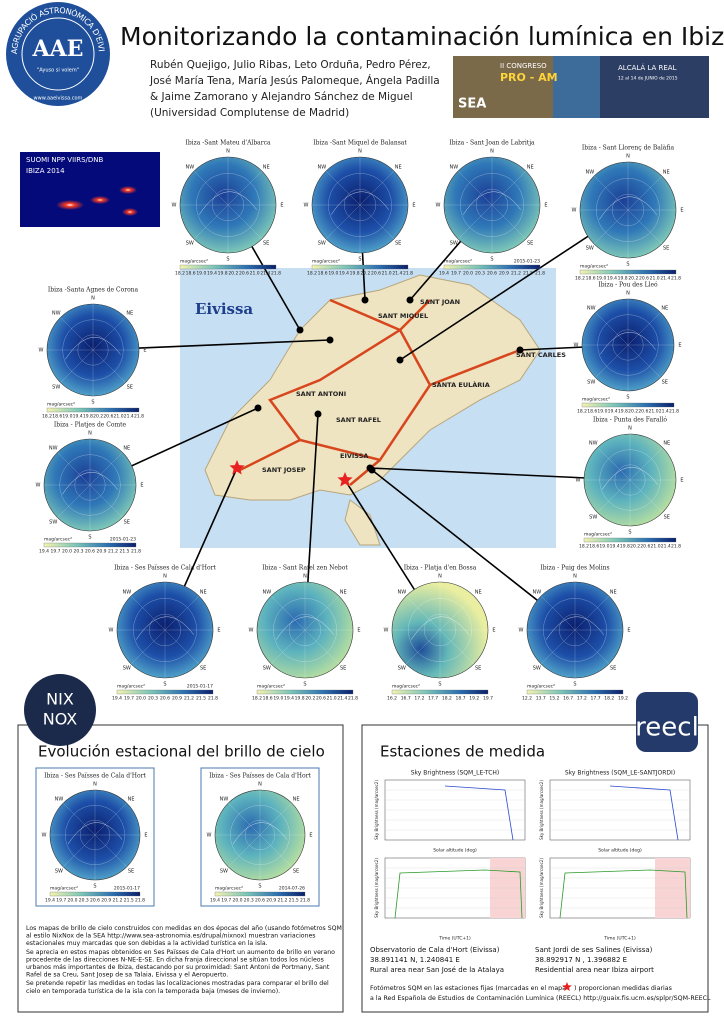 This screenshot has height=1024, width=724. Describe the element at coordinates (676, 279) in the screenshot. I see `colorbar-label: 21.8` at that location.